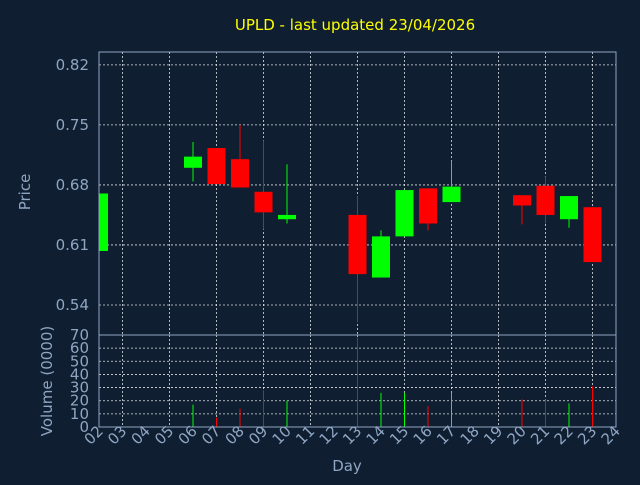 This screenshot has width=640, height=485. I want to click on x-tick-label: 23, so click(587, 435).